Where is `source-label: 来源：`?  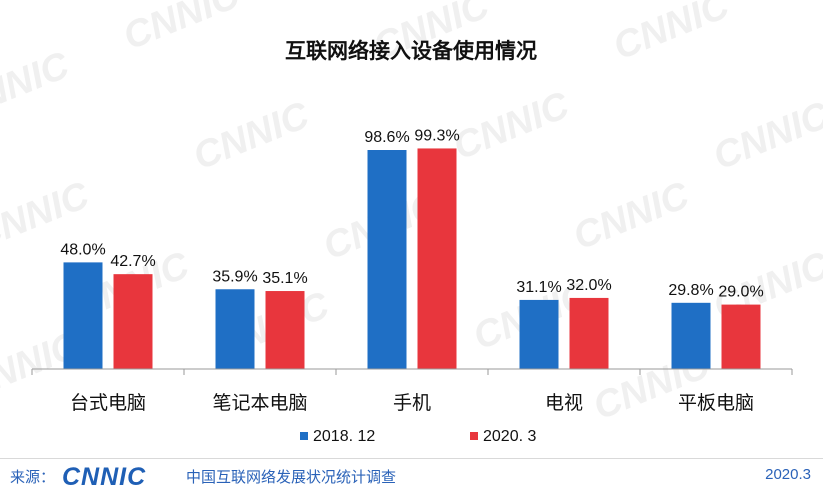
source-label: 来源： is located at coordinates (33, 477).